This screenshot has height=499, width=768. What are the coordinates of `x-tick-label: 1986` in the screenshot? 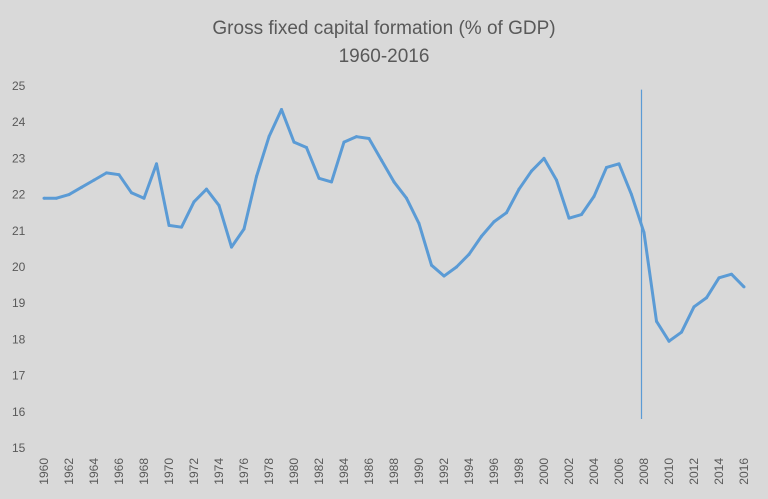 It's located at (369, 471).